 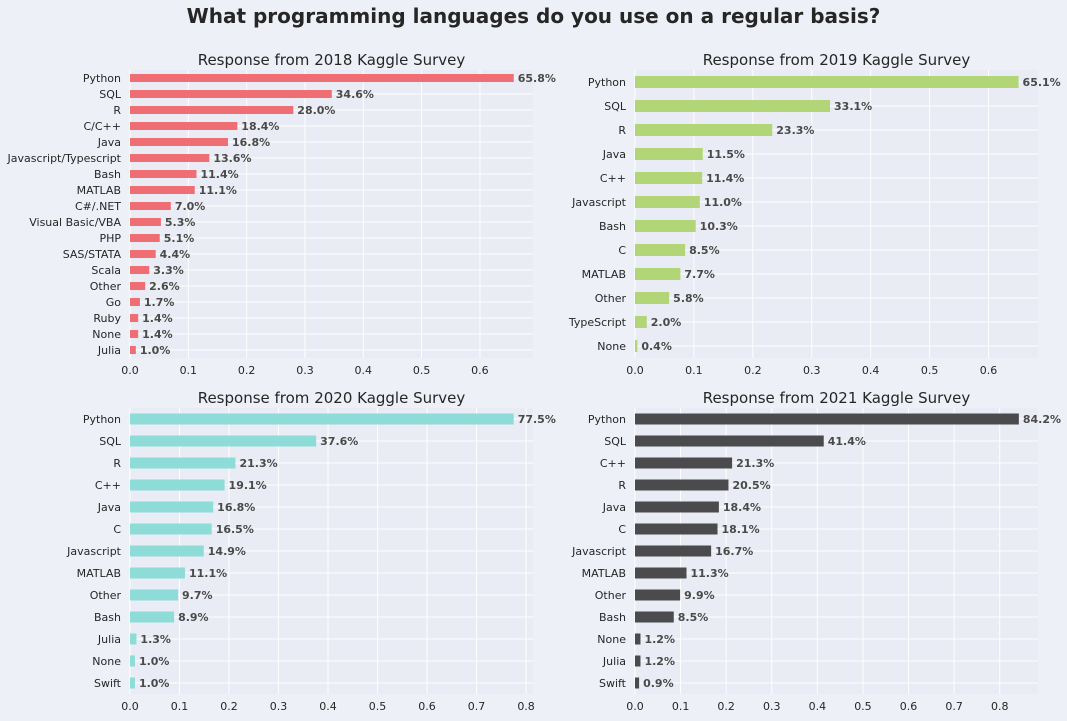 What do you see at coordinates (251, 142) in the screenshot?
I see `data-label: 16.8%` at bounding box center [251, 142].